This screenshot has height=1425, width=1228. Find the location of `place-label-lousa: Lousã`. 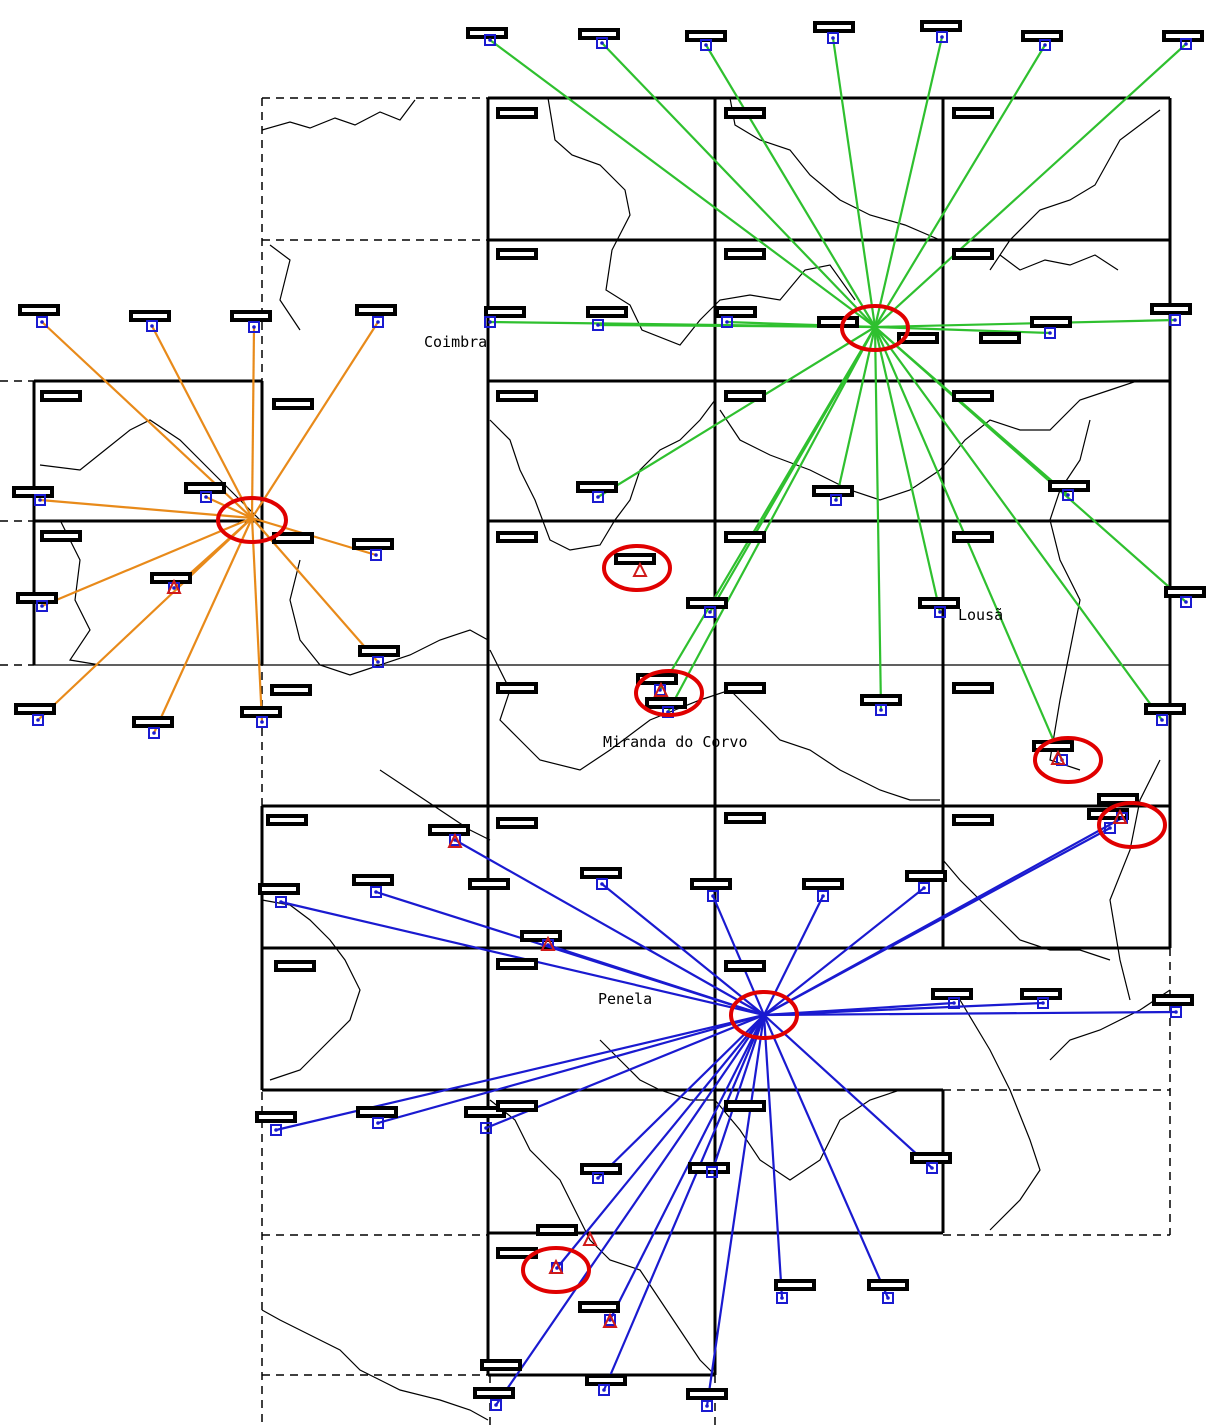

place-label-lousa: Lousã is located at coordinates (980, 615).